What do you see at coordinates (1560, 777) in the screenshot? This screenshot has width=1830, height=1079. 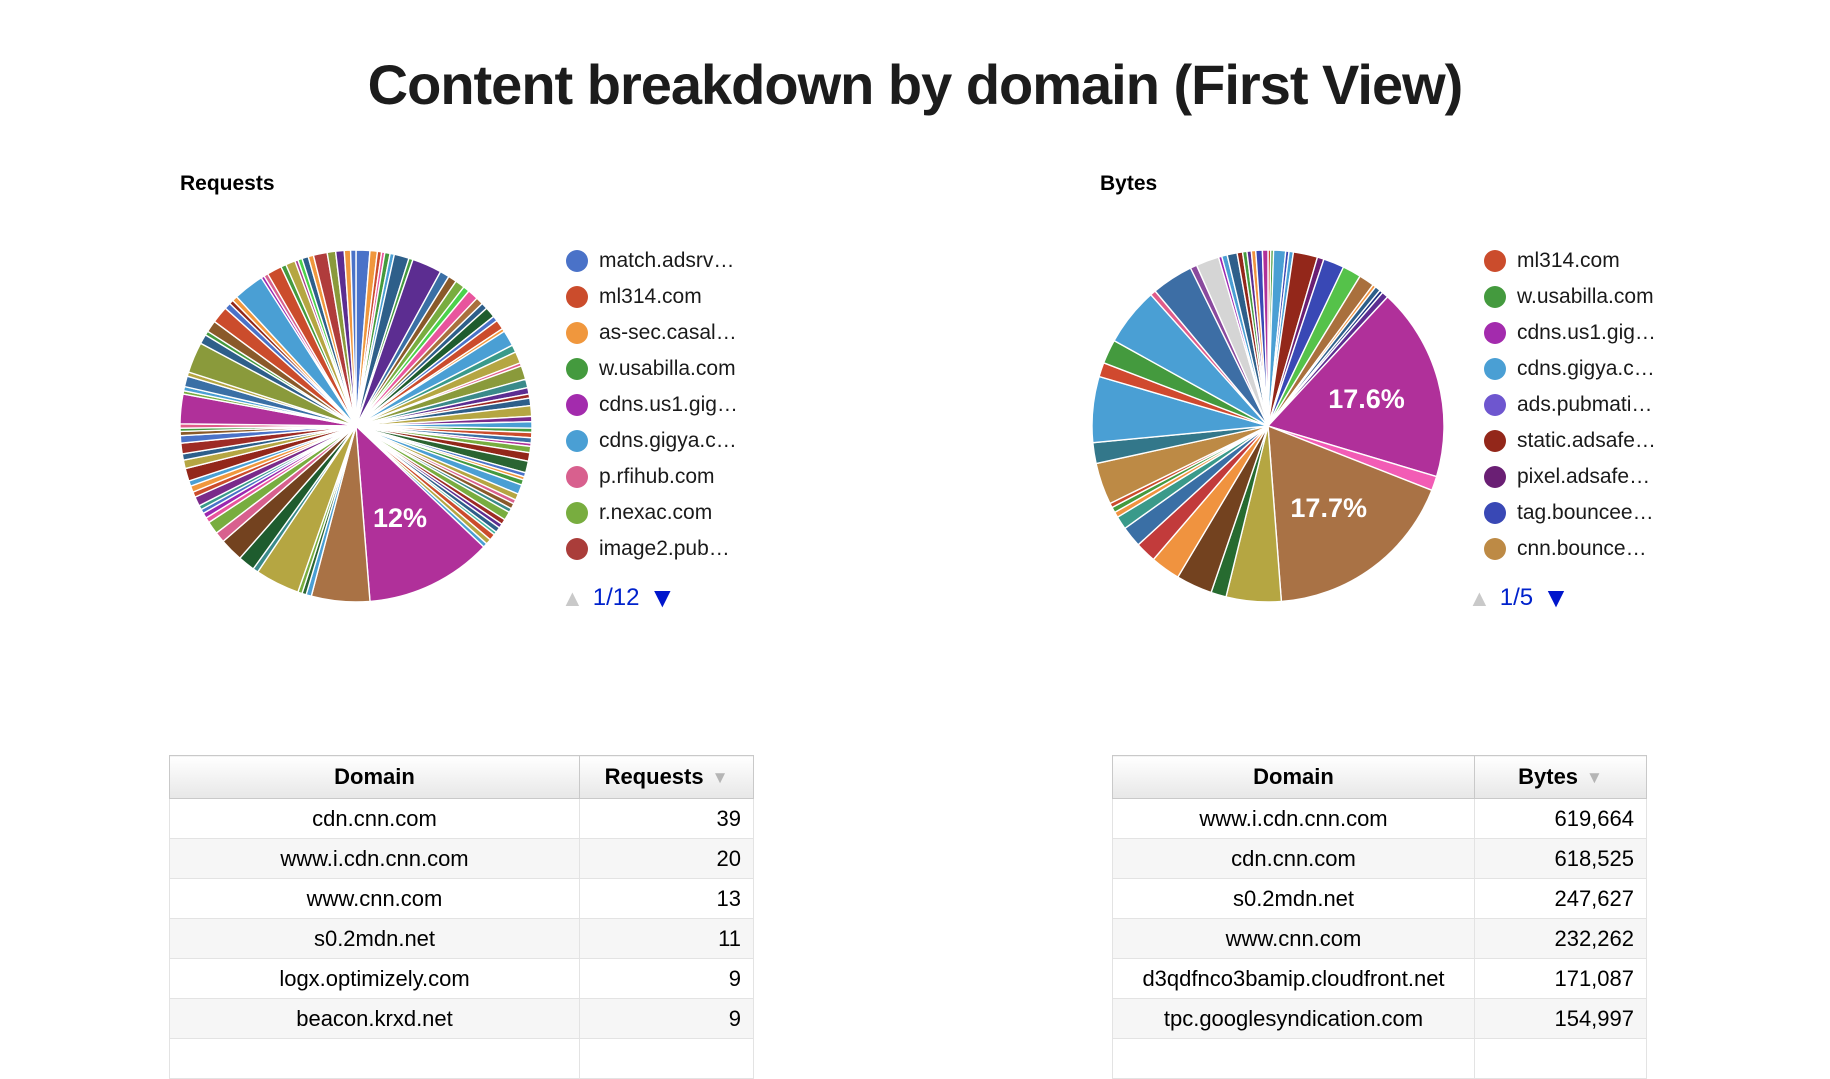 I see `column-header-bytes: Bytes ▼` at bounding box center [1560, 777].